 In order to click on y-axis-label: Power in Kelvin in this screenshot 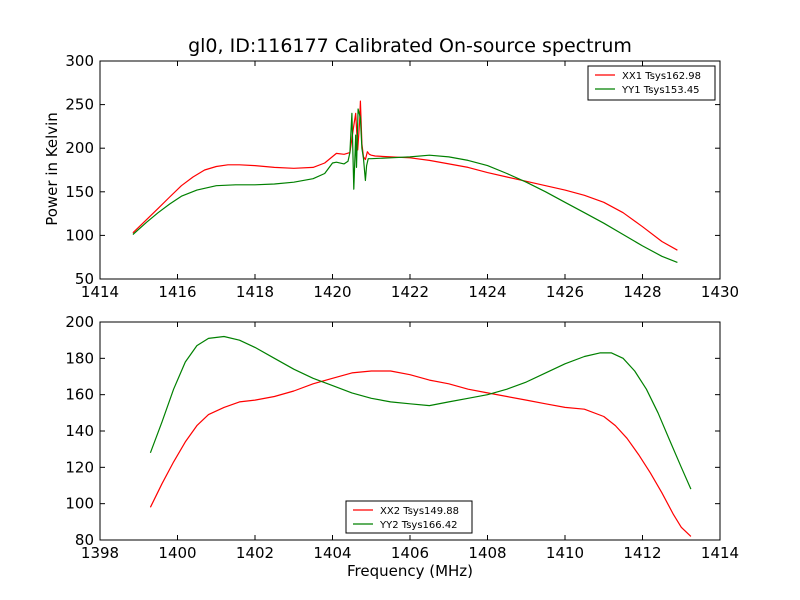, I will do `click(52, 169)`.